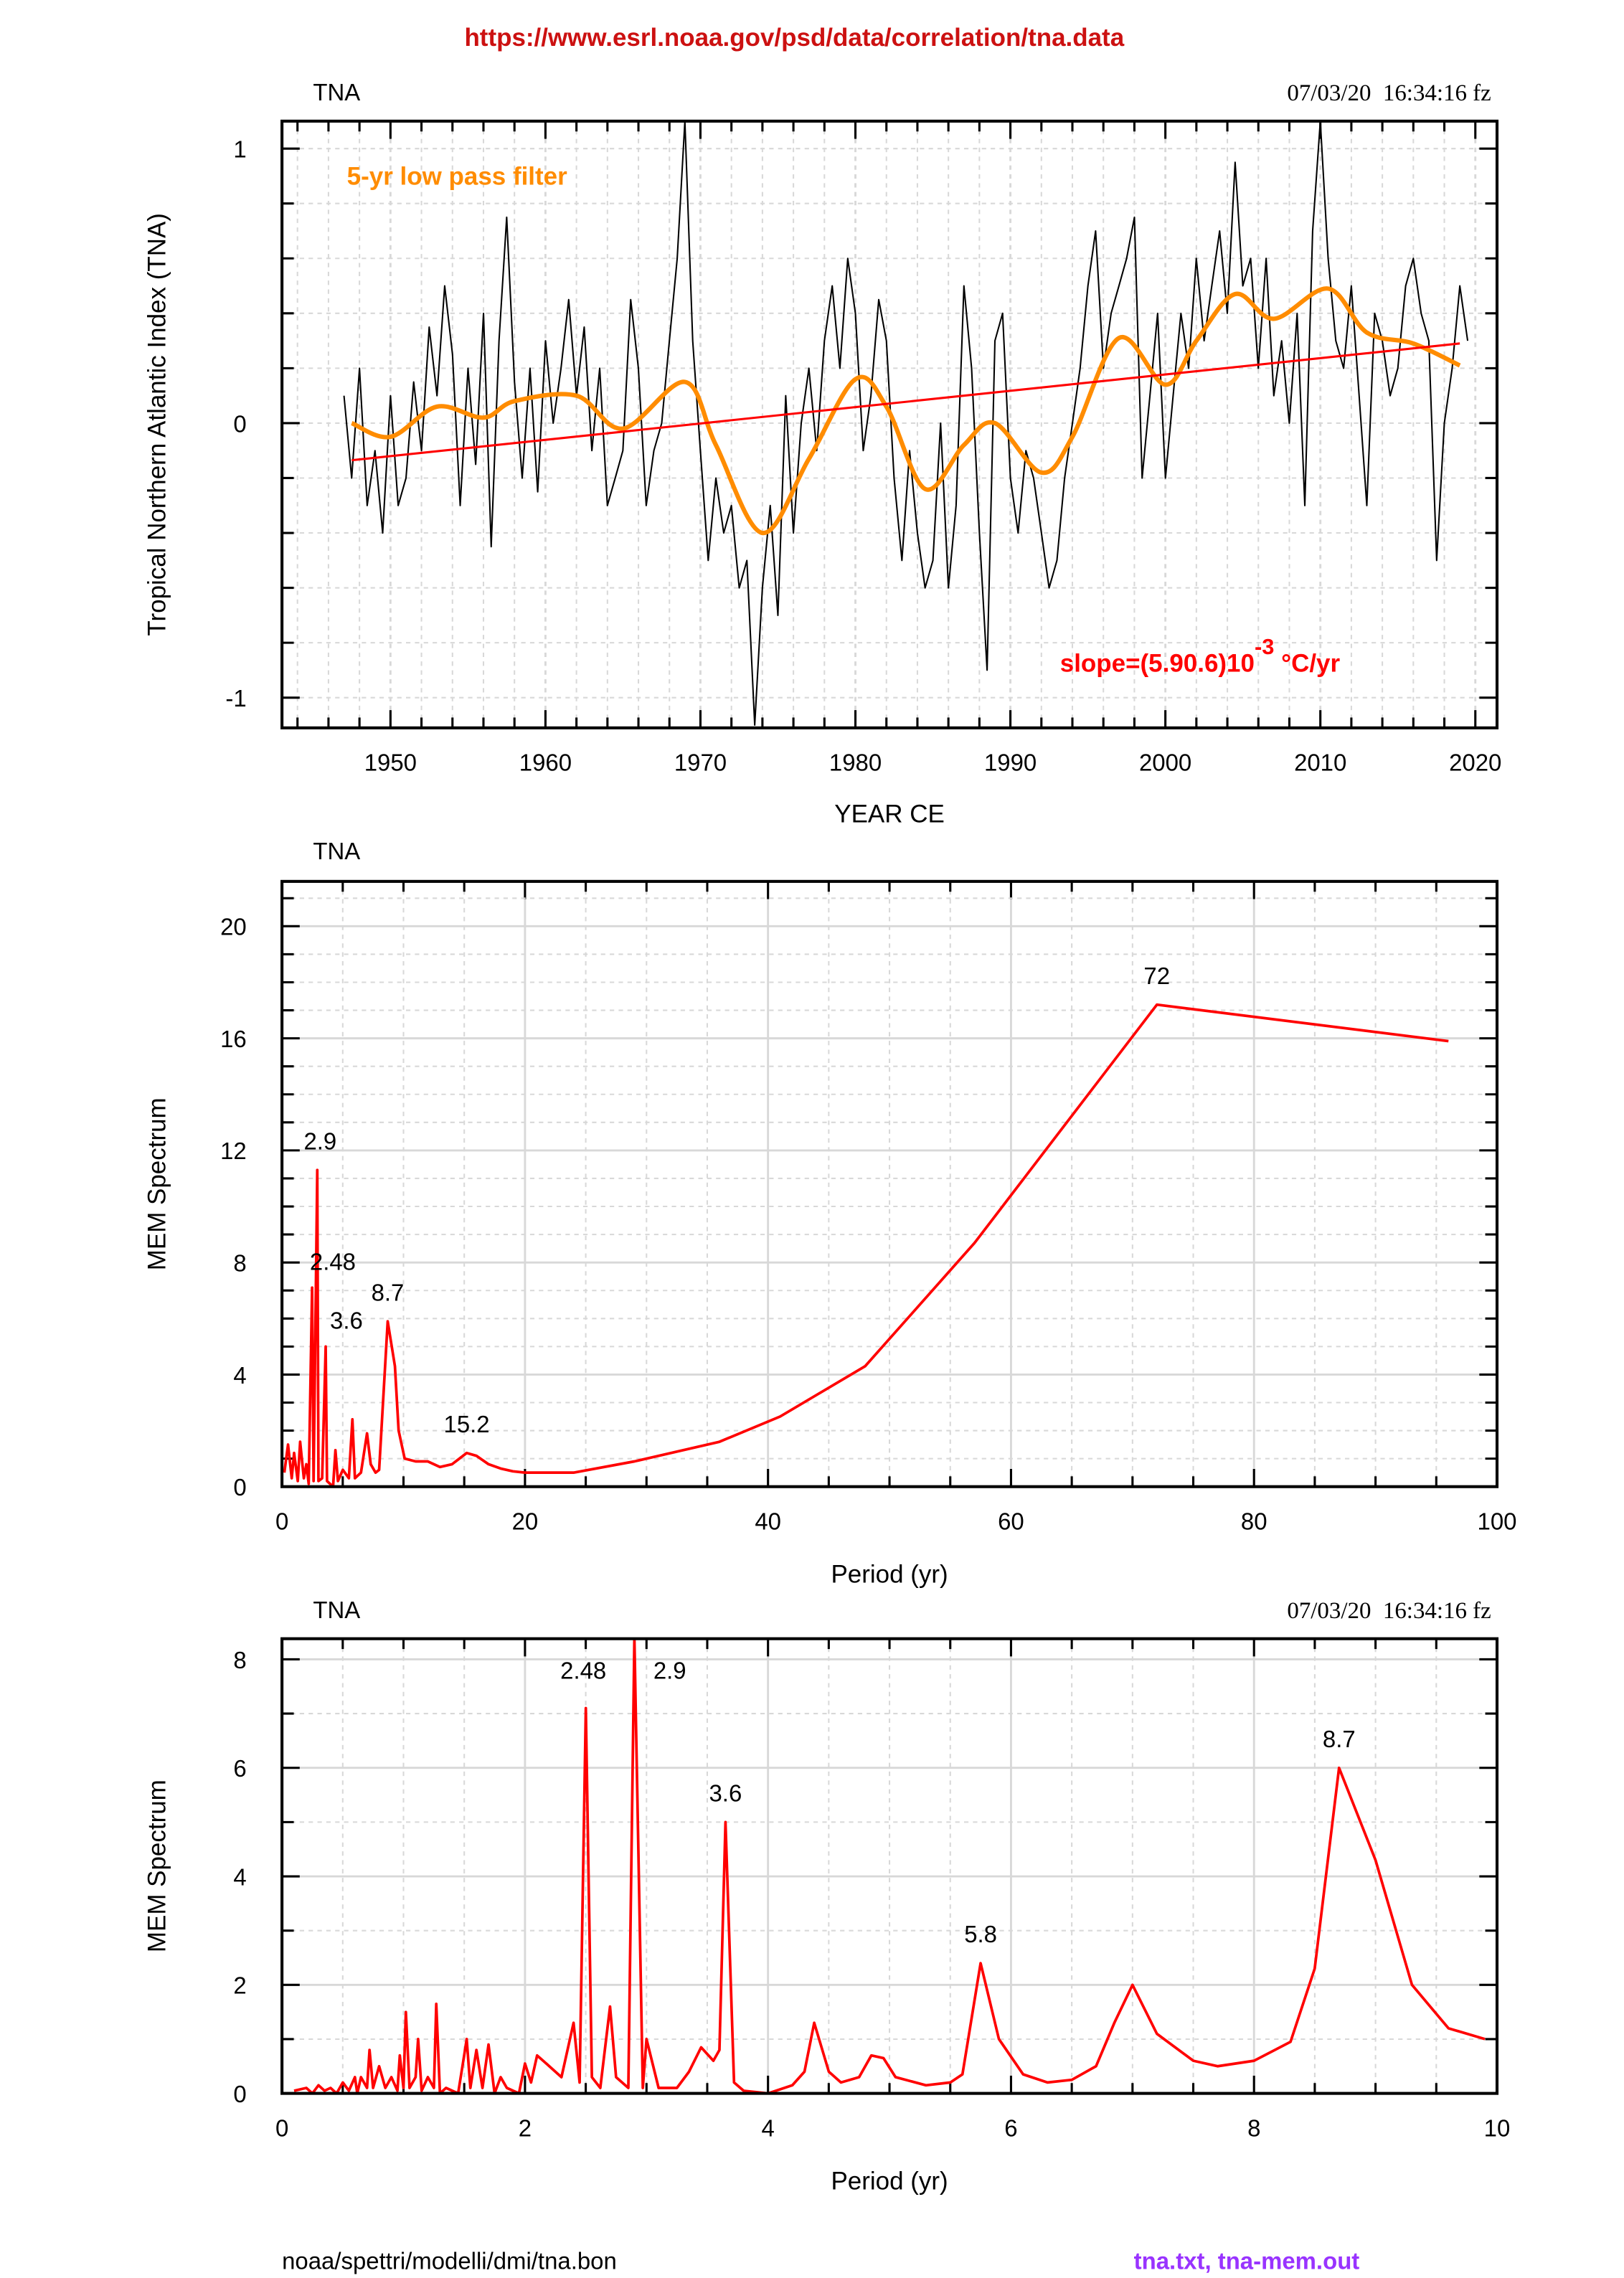  Describe the element at coordinates (905, 402) in the screenshot. I see `trend-line` at that location.